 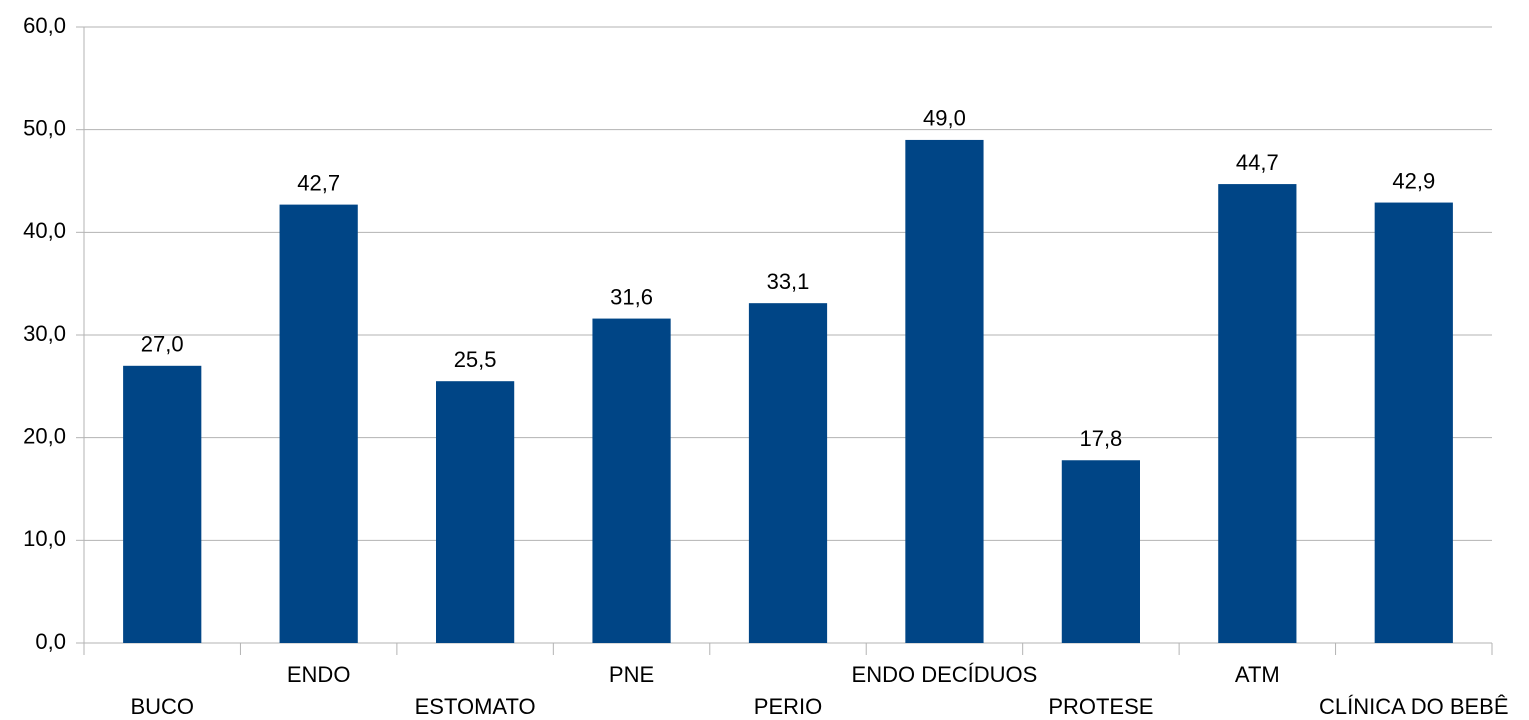 What do you see at coordinates (945, 674) in the screenshot?
I see `x-tick-label: ENDO DECÍDUOS` at bounding box center [945, 674].